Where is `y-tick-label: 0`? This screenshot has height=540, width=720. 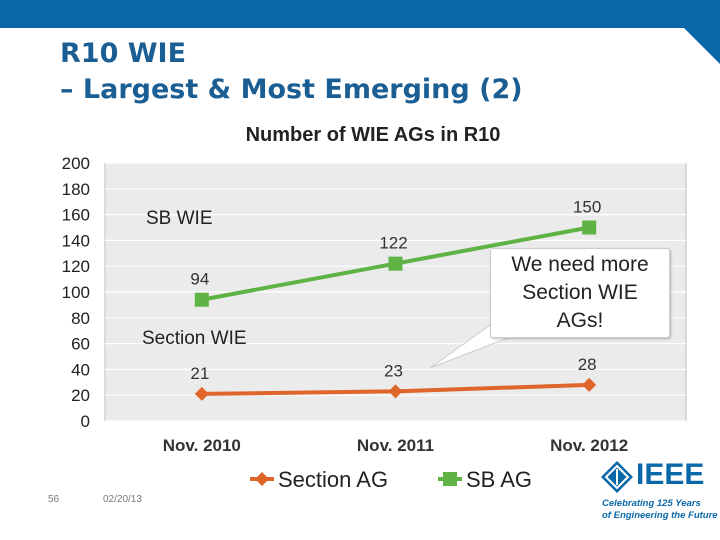 y-tick-label: 0 is located at coordinates (85, 421).